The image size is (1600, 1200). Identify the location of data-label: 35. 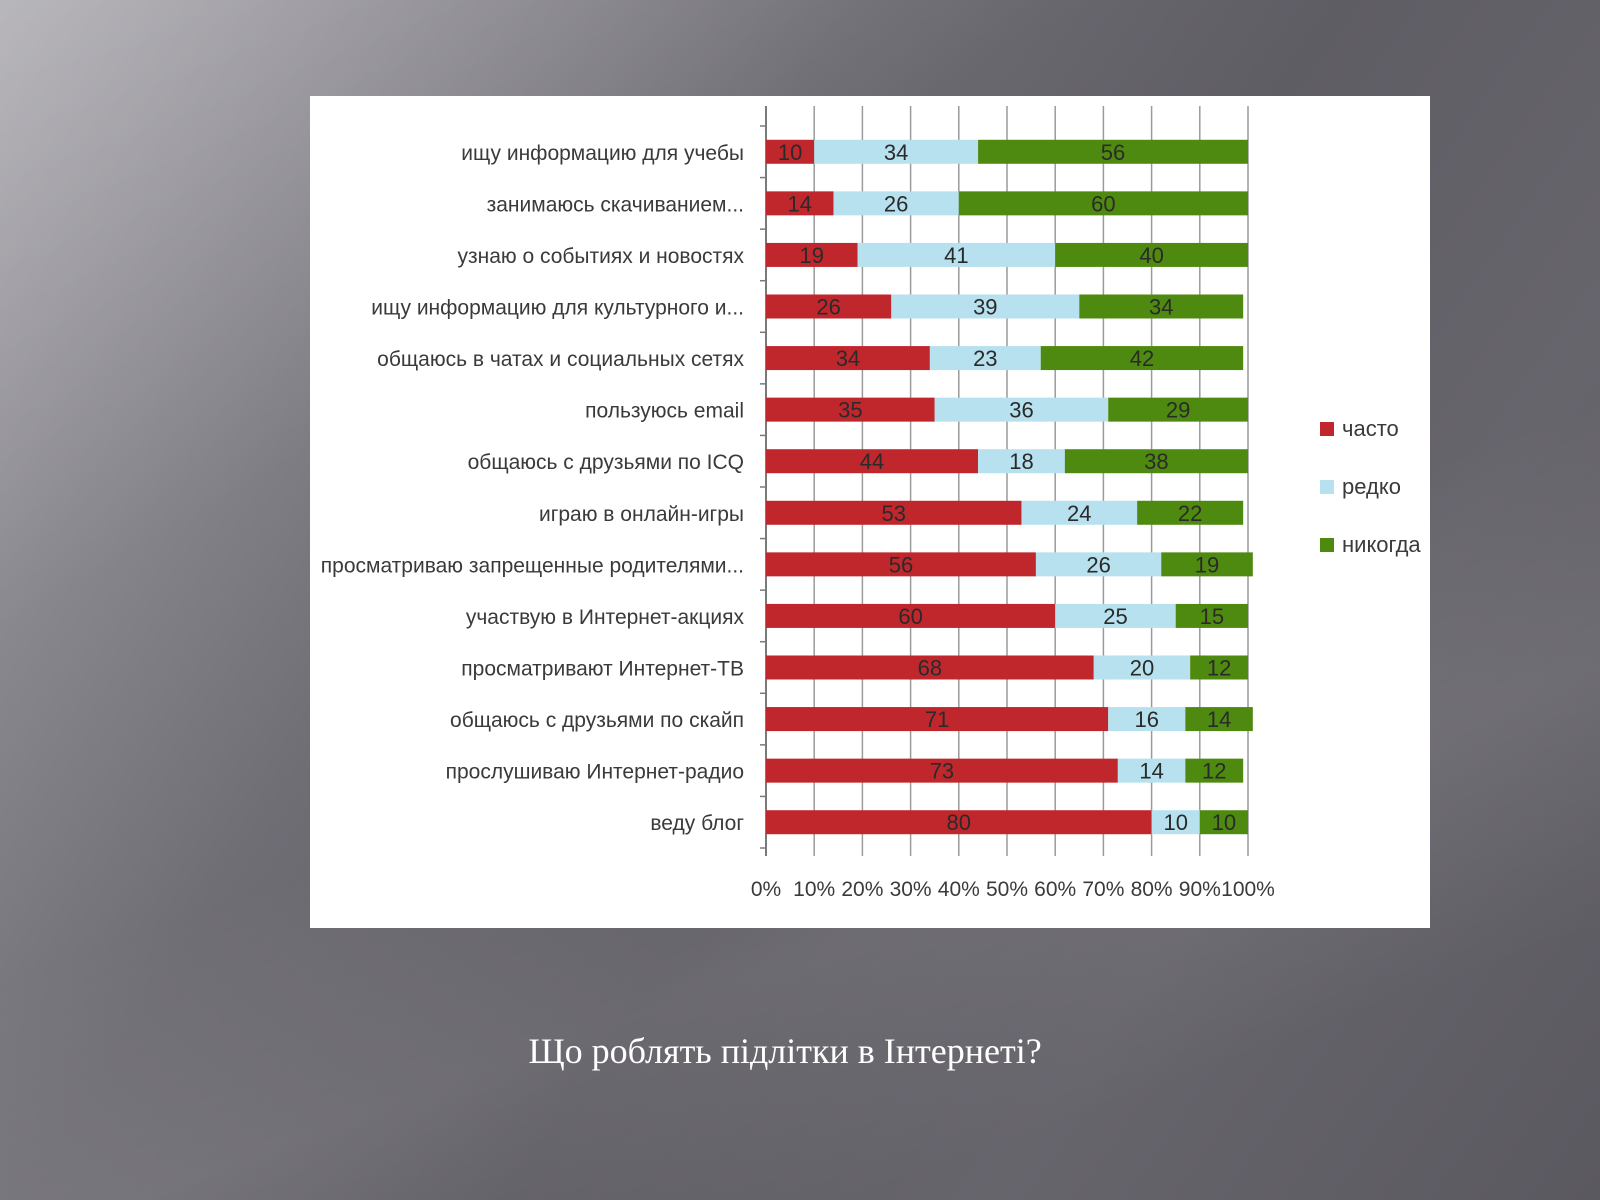
(850, 410).